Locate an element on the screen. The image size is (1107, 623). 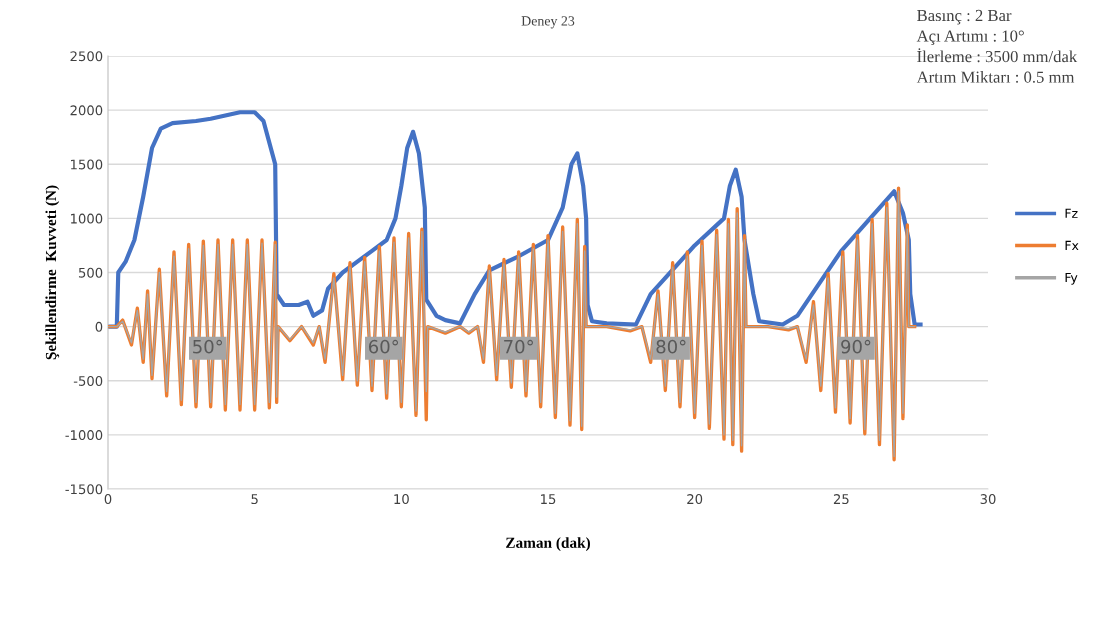
annotation: İlerleme : 3500 mm/dak is located at coordinates (997, 55).